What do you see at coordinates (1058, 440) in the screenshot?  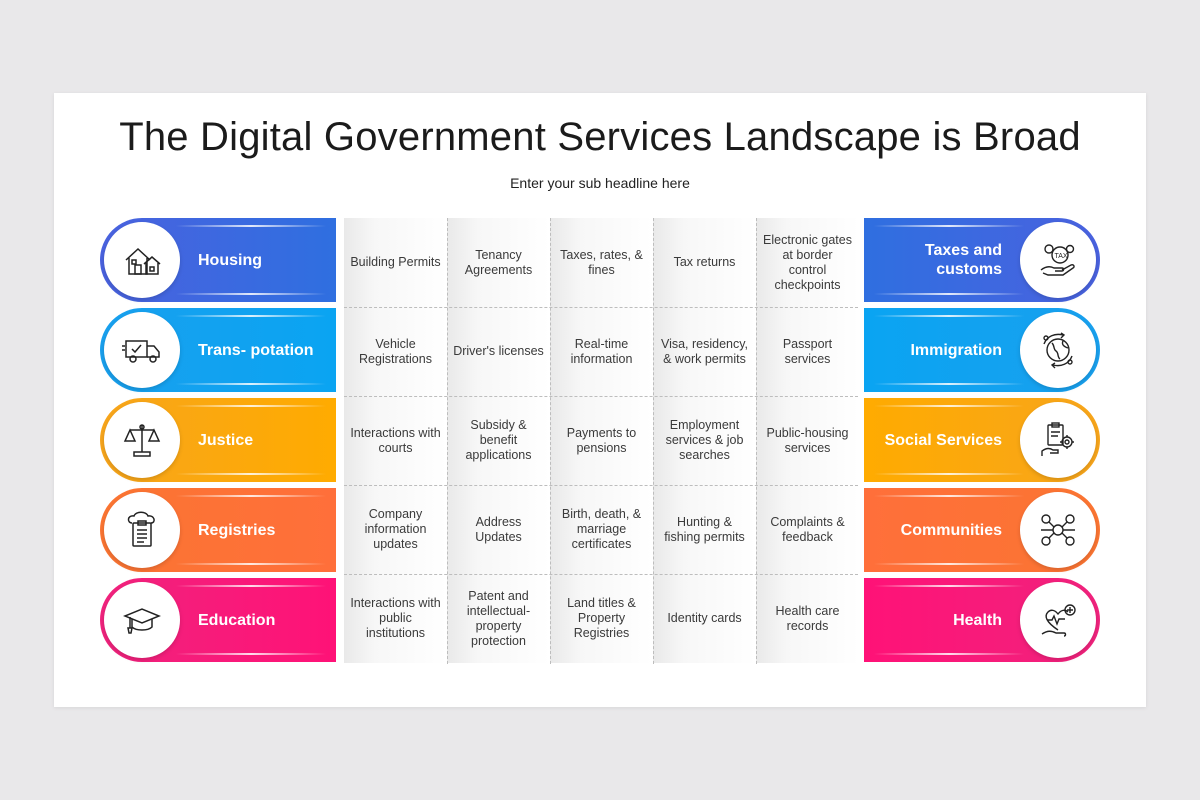 I see `social-services-icon` at bounding box center [1058, 440].